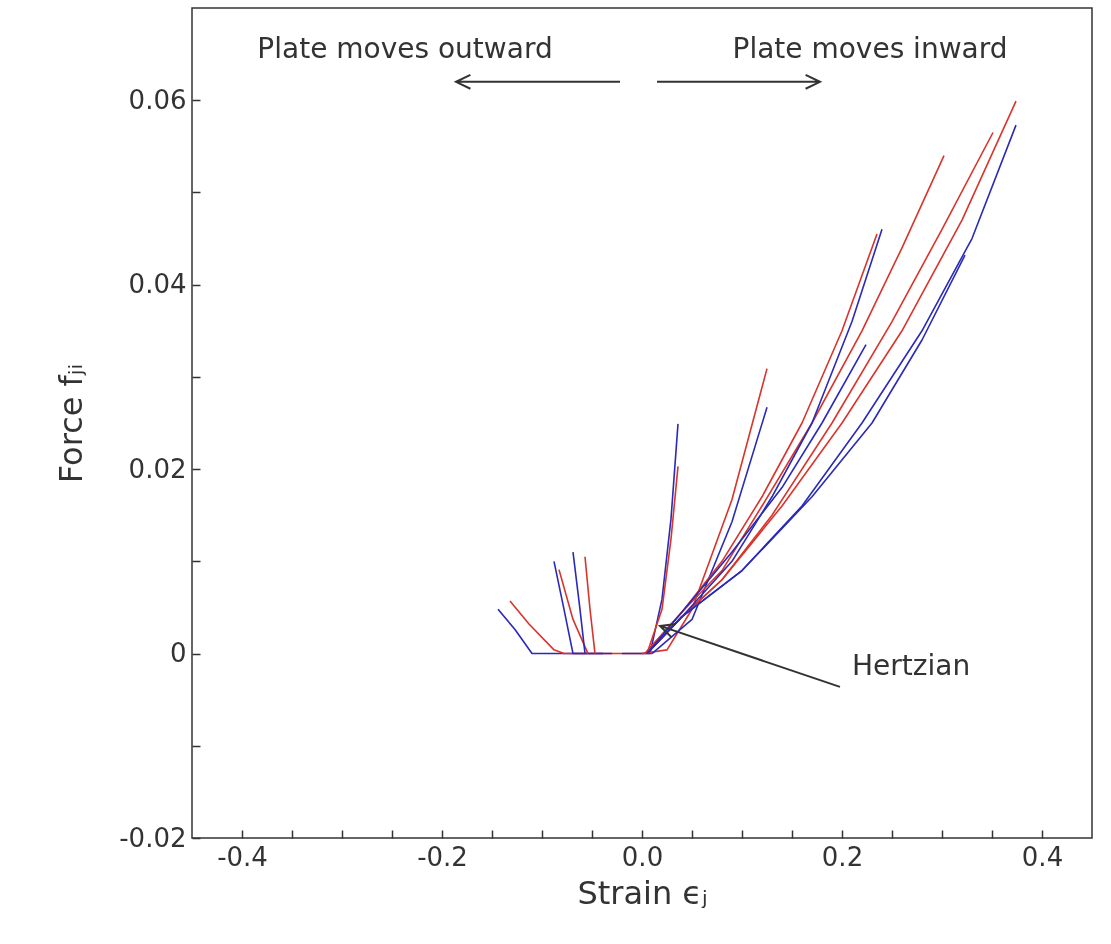  Describe the element at coordinates (405, 49) in the screenshot. I see `annotation: Plate moves outward` at that location.